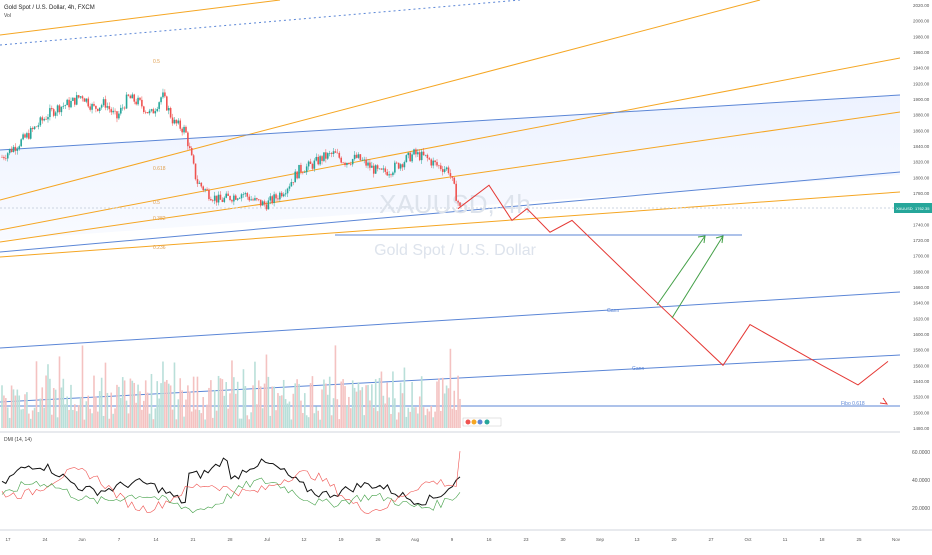 The image size is (932, 555). What do you see at coordinates (8, 539) in the screenshot?
I see `time-tick-label: 17` at bounding box center [8, 539].